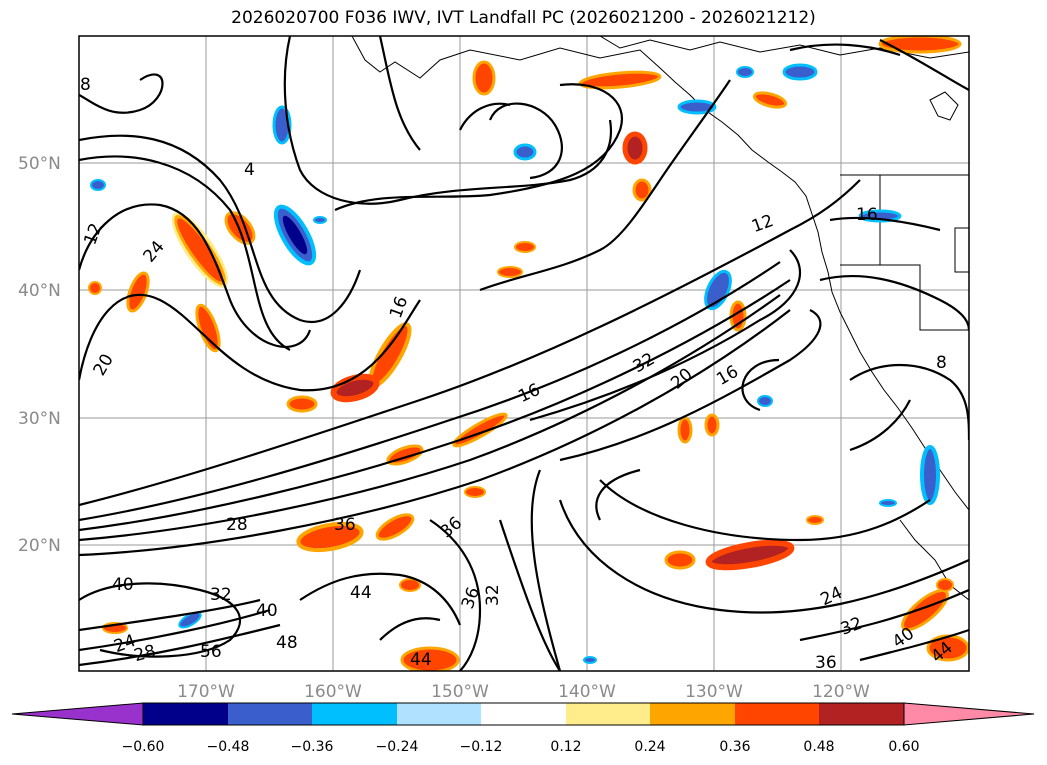 Image resolution: width=1047 pixels, height=765 pixels. I want to click on lat-label-30n: 30°N, so click(39, 419).